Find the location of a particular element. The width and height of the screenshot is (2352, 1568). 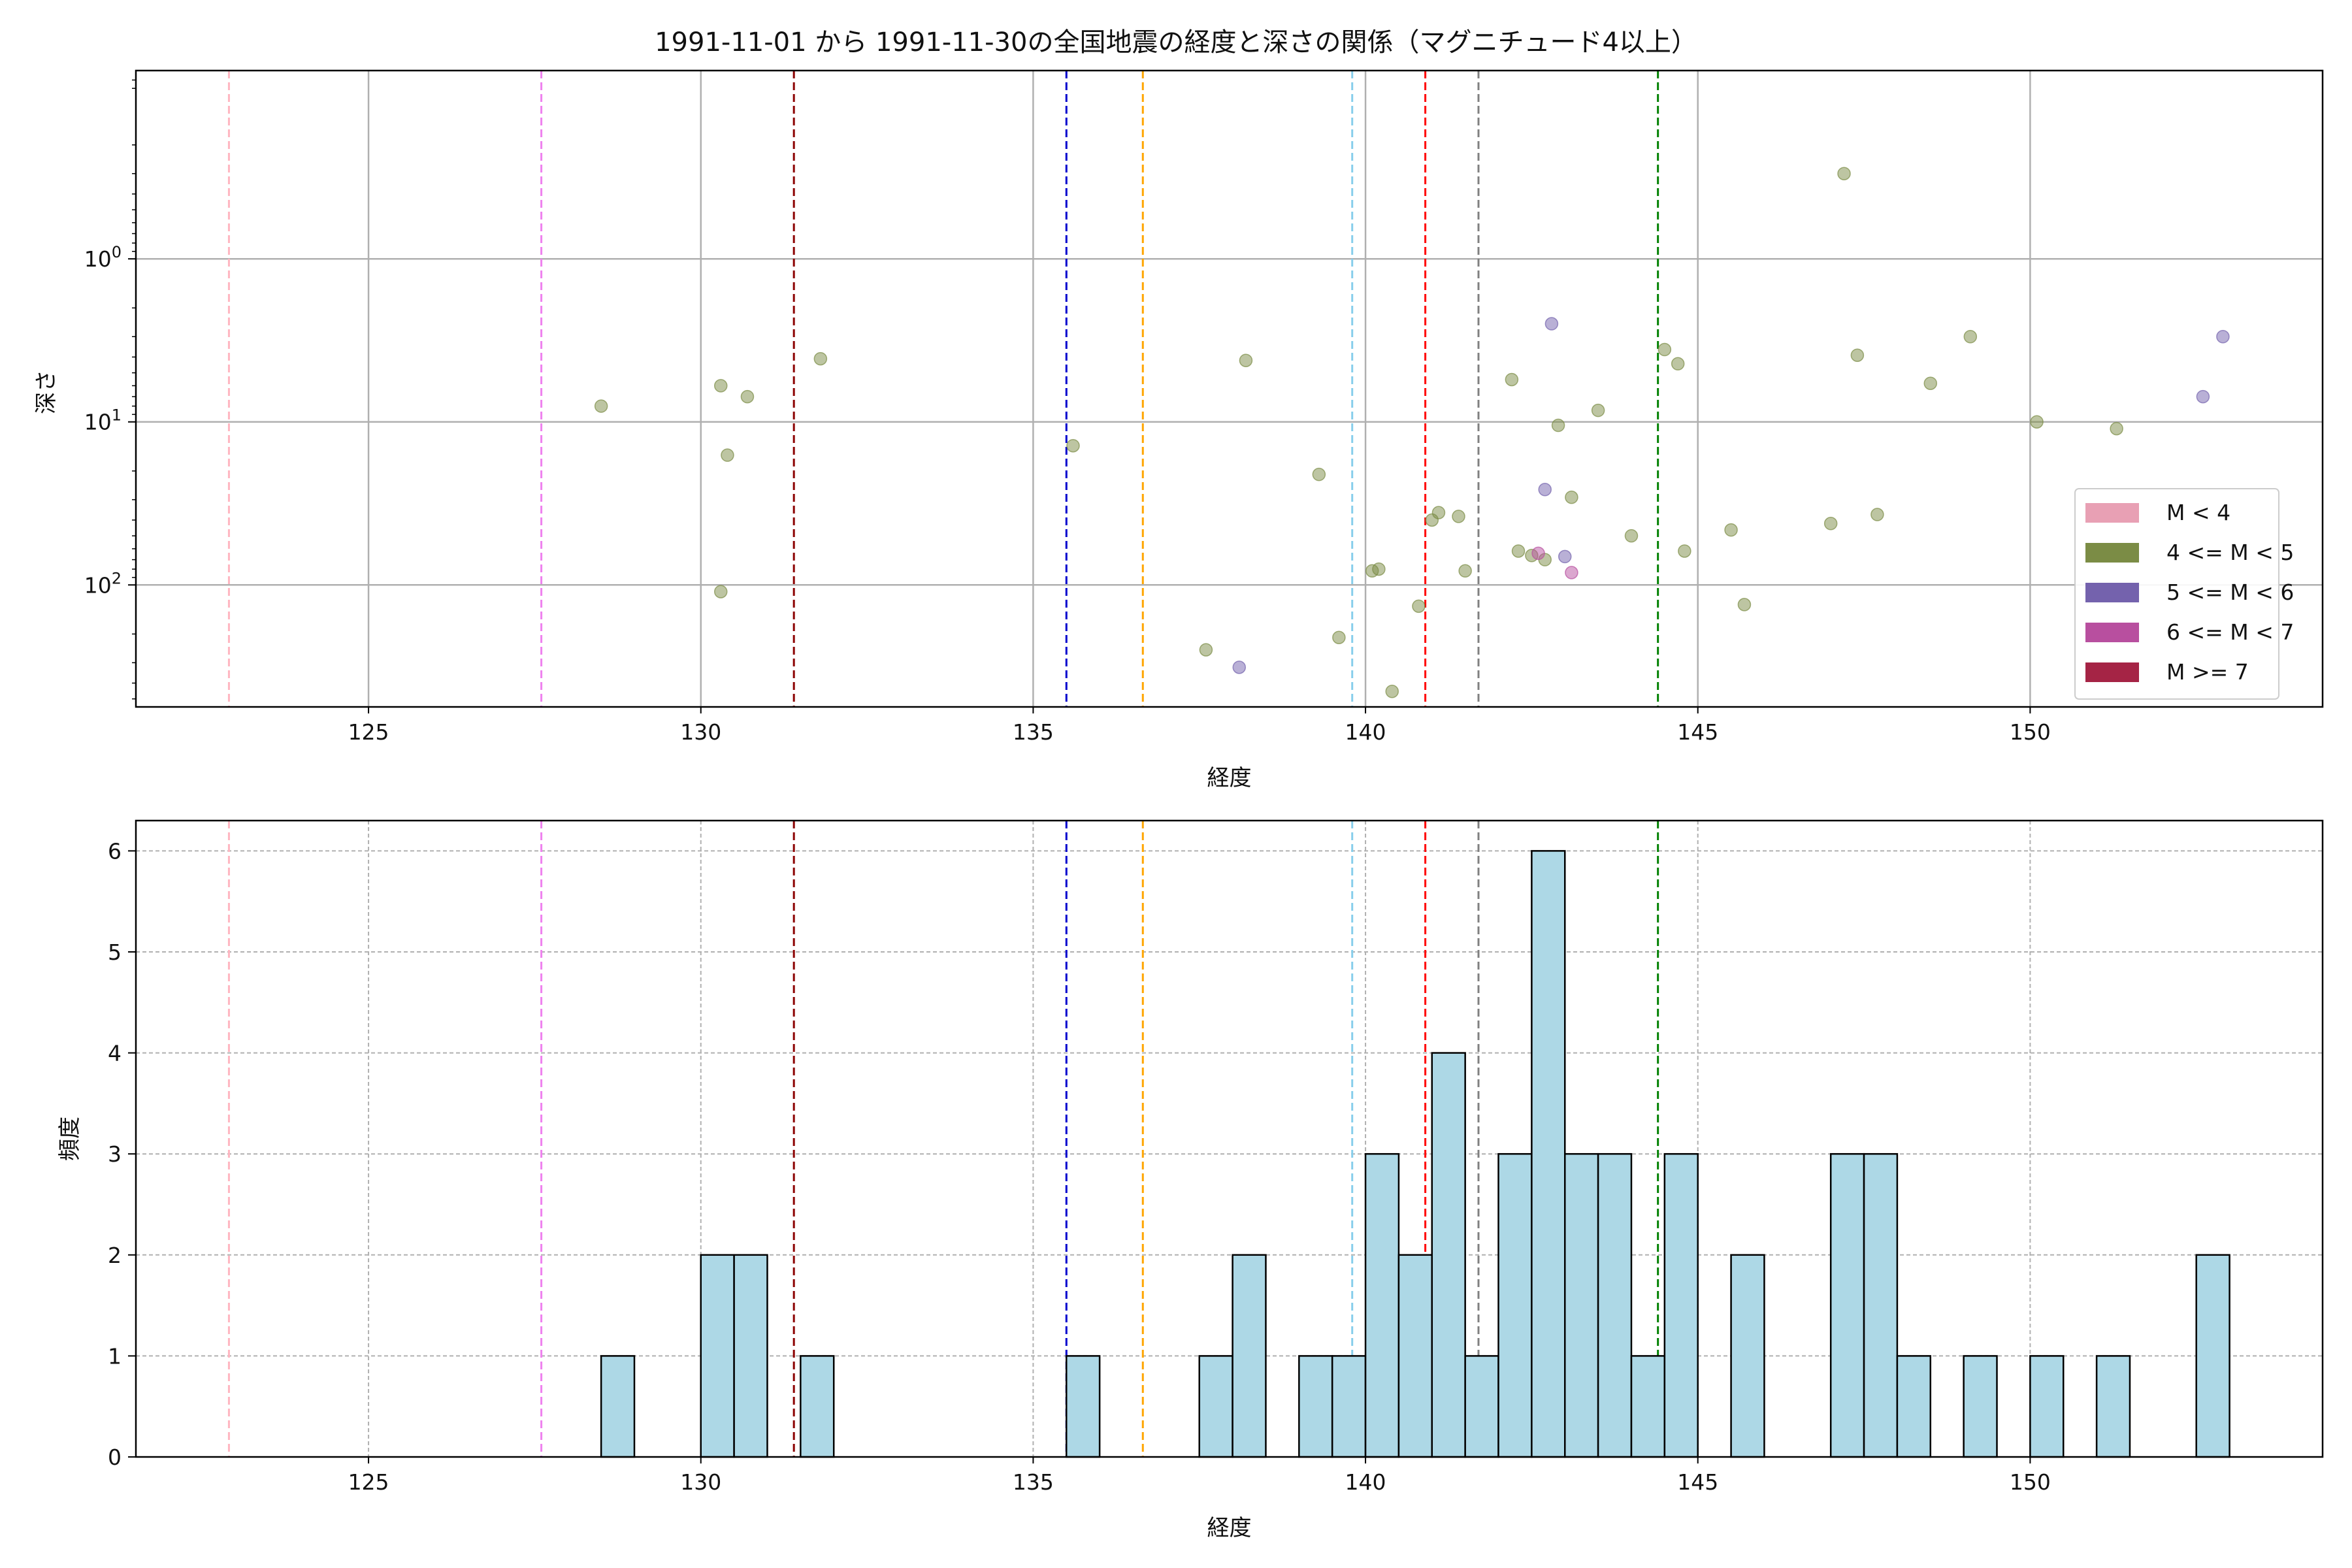

y-tick-label: 2 is located at coordinates (115, 1255).